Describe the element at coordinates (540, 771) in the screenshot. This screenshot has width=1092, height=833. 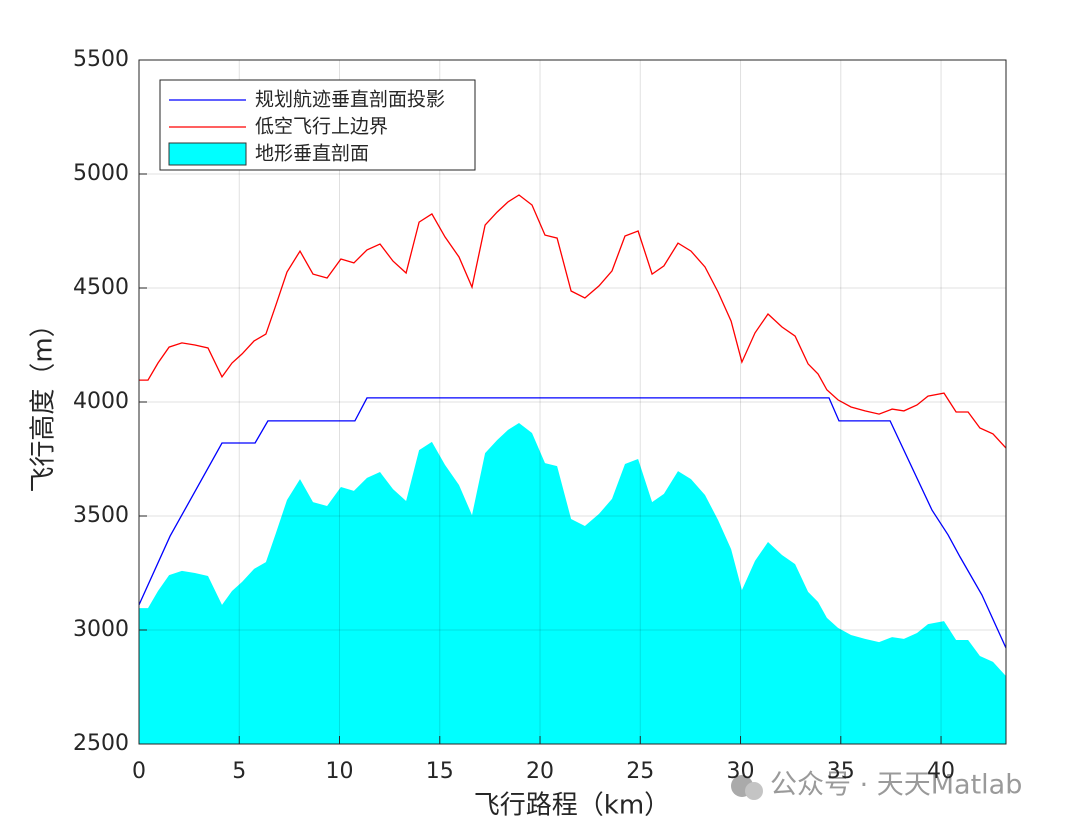
I see `x-tick-label: 20` at that location.